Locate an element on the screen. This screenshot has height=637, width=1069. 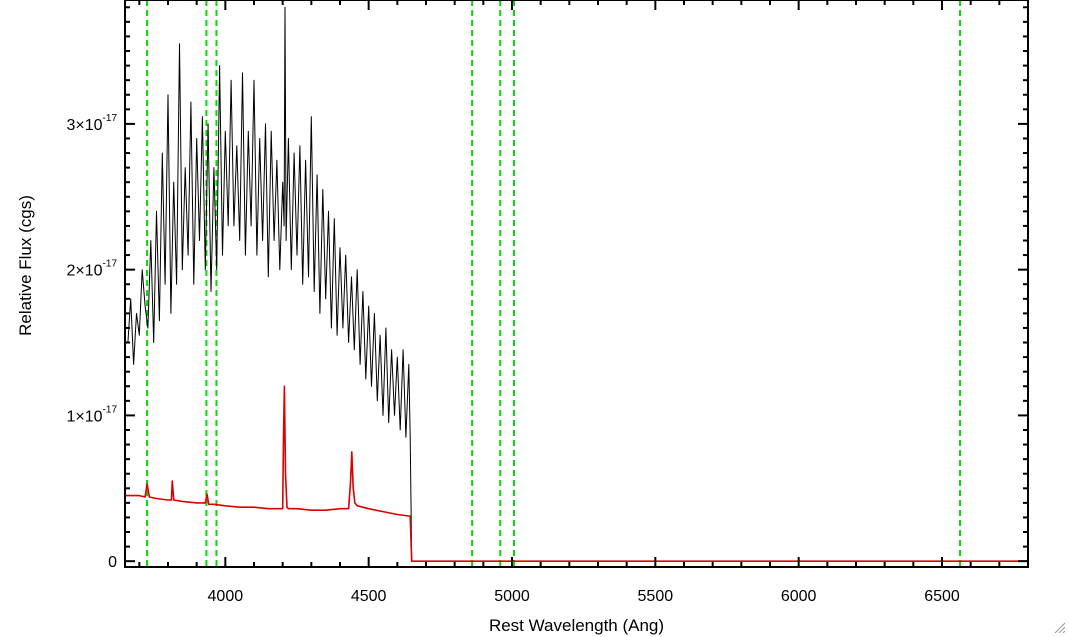
y-tick-label: 3×10⁻¹⁷ is located at coordinates (92, 123).